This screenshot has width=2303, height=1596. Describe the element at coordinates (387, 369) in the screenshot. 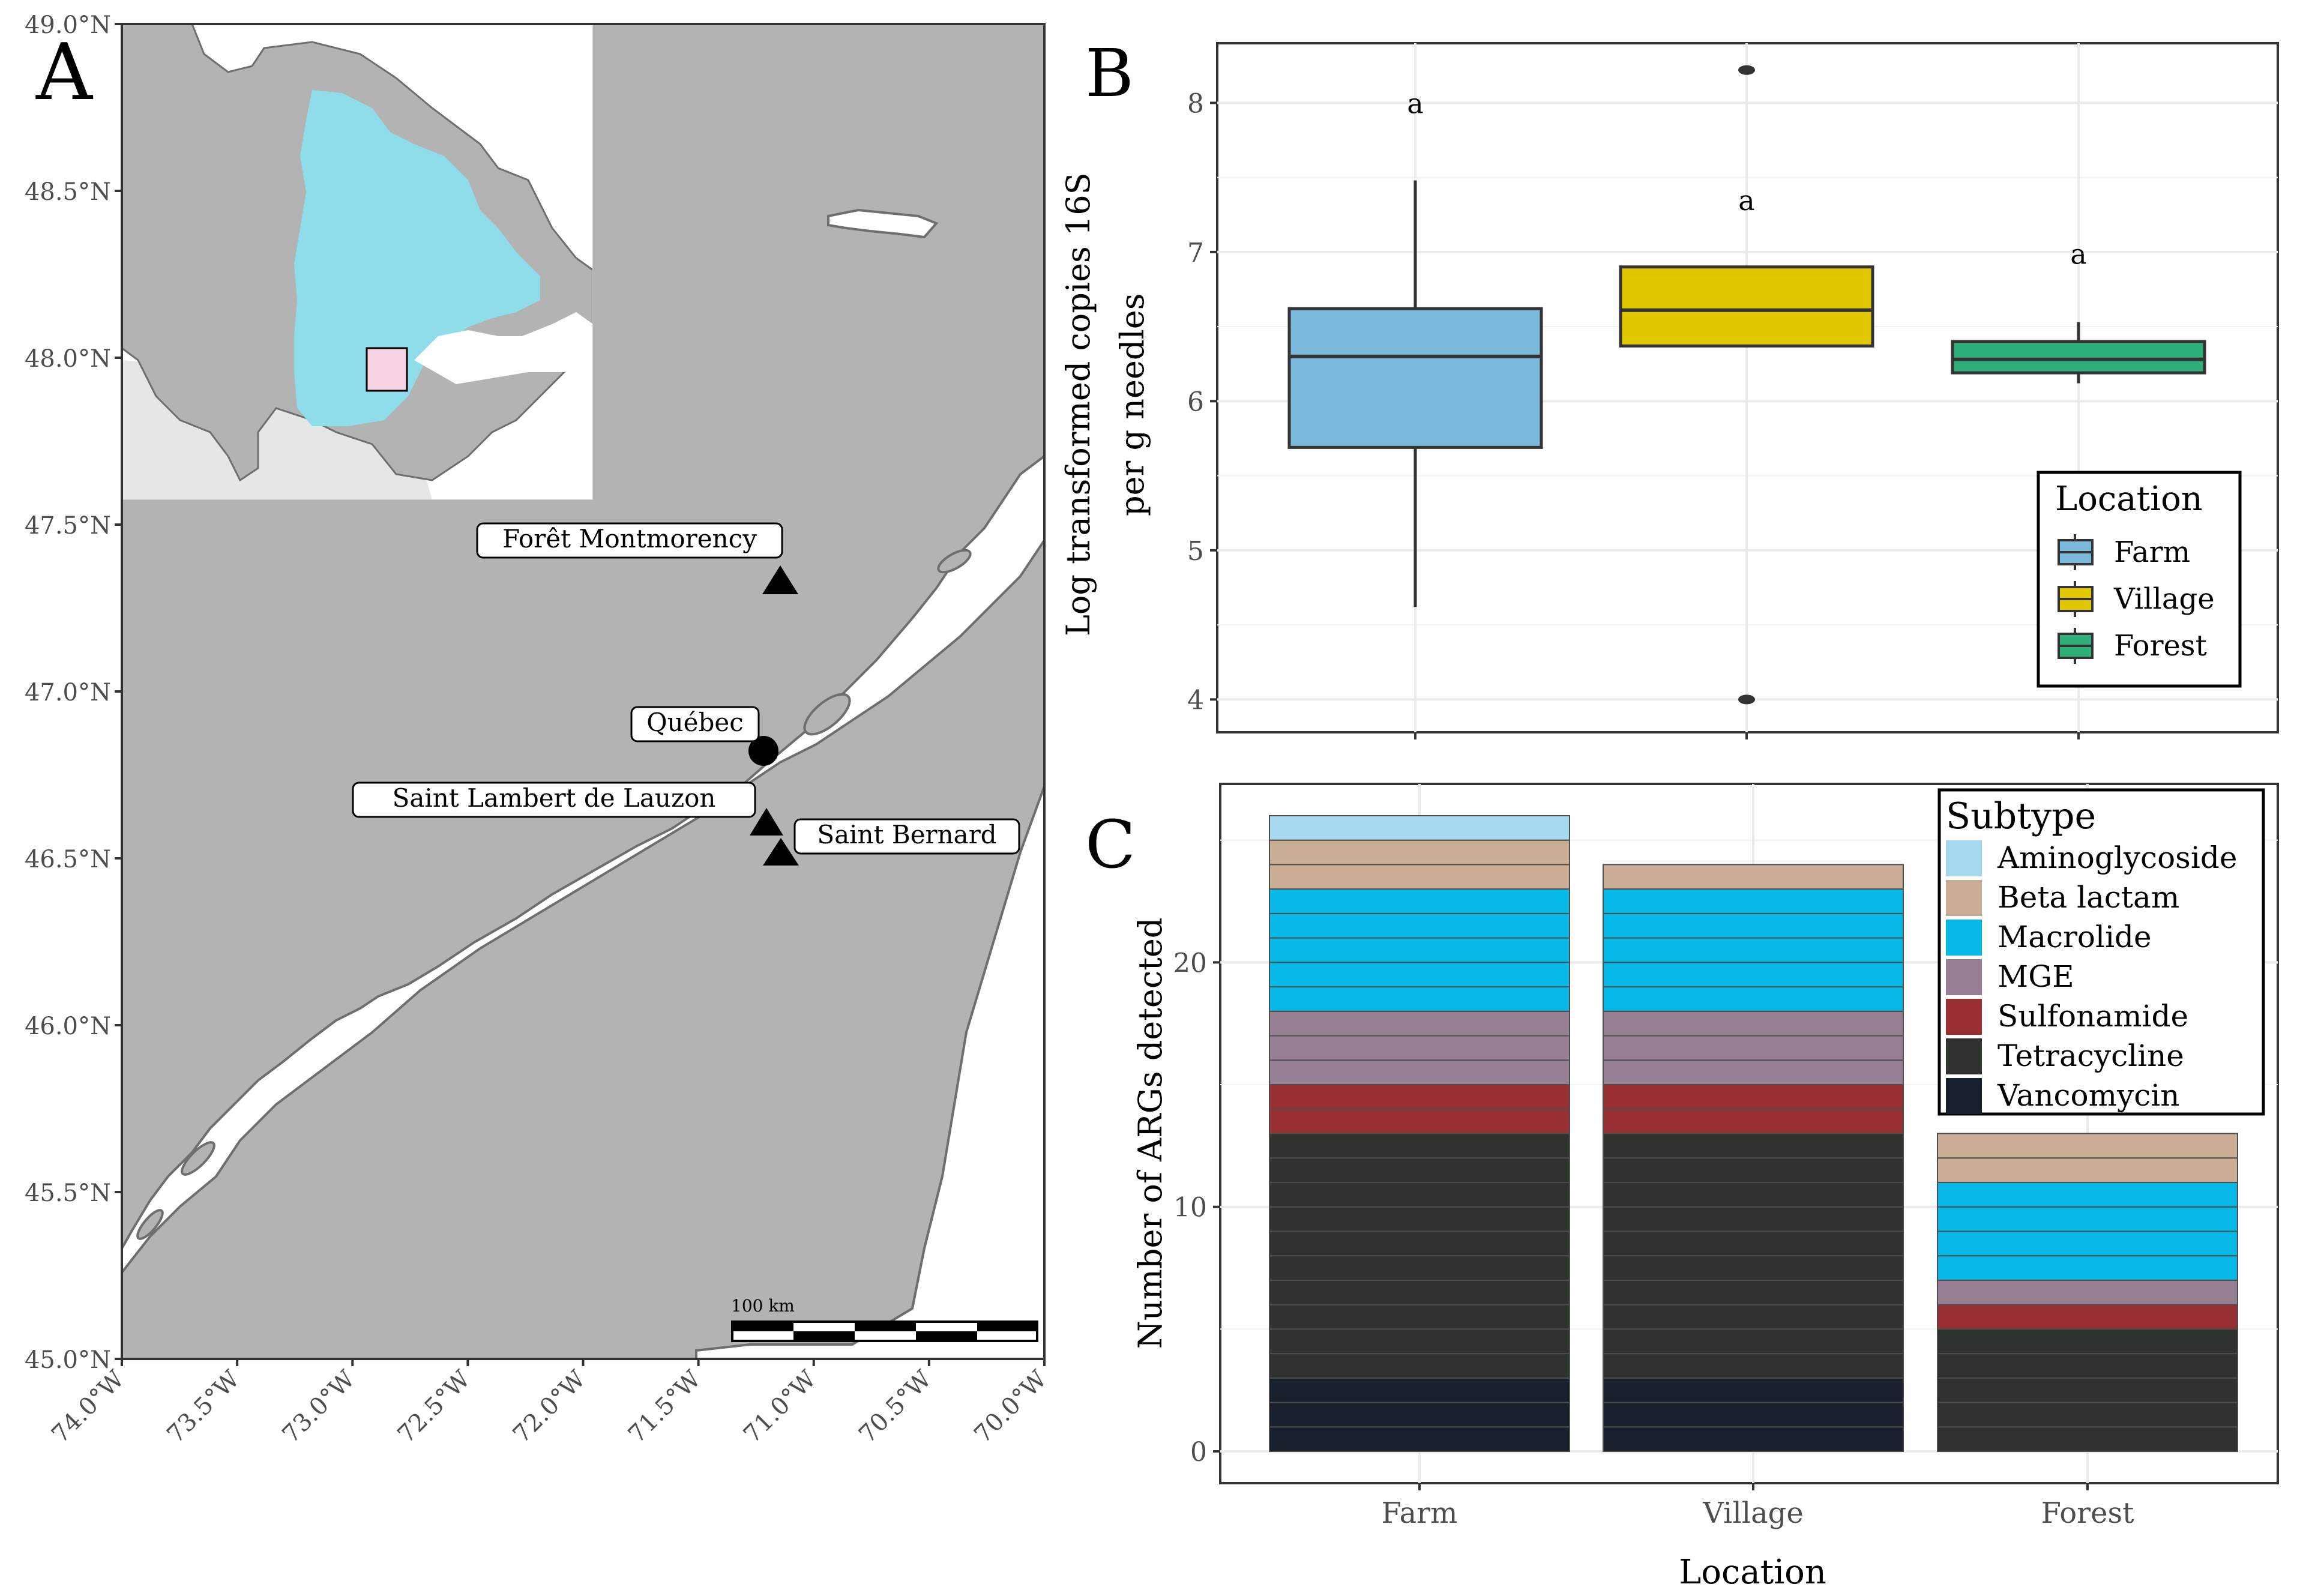

I see `inset-study-area-box` at that location.